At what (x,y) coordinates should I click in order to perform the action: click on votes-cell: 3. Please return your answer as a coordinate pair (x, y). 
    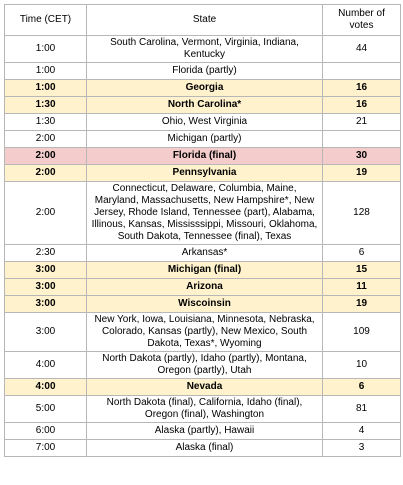
    Looking at the image, I should click on (361, 448).